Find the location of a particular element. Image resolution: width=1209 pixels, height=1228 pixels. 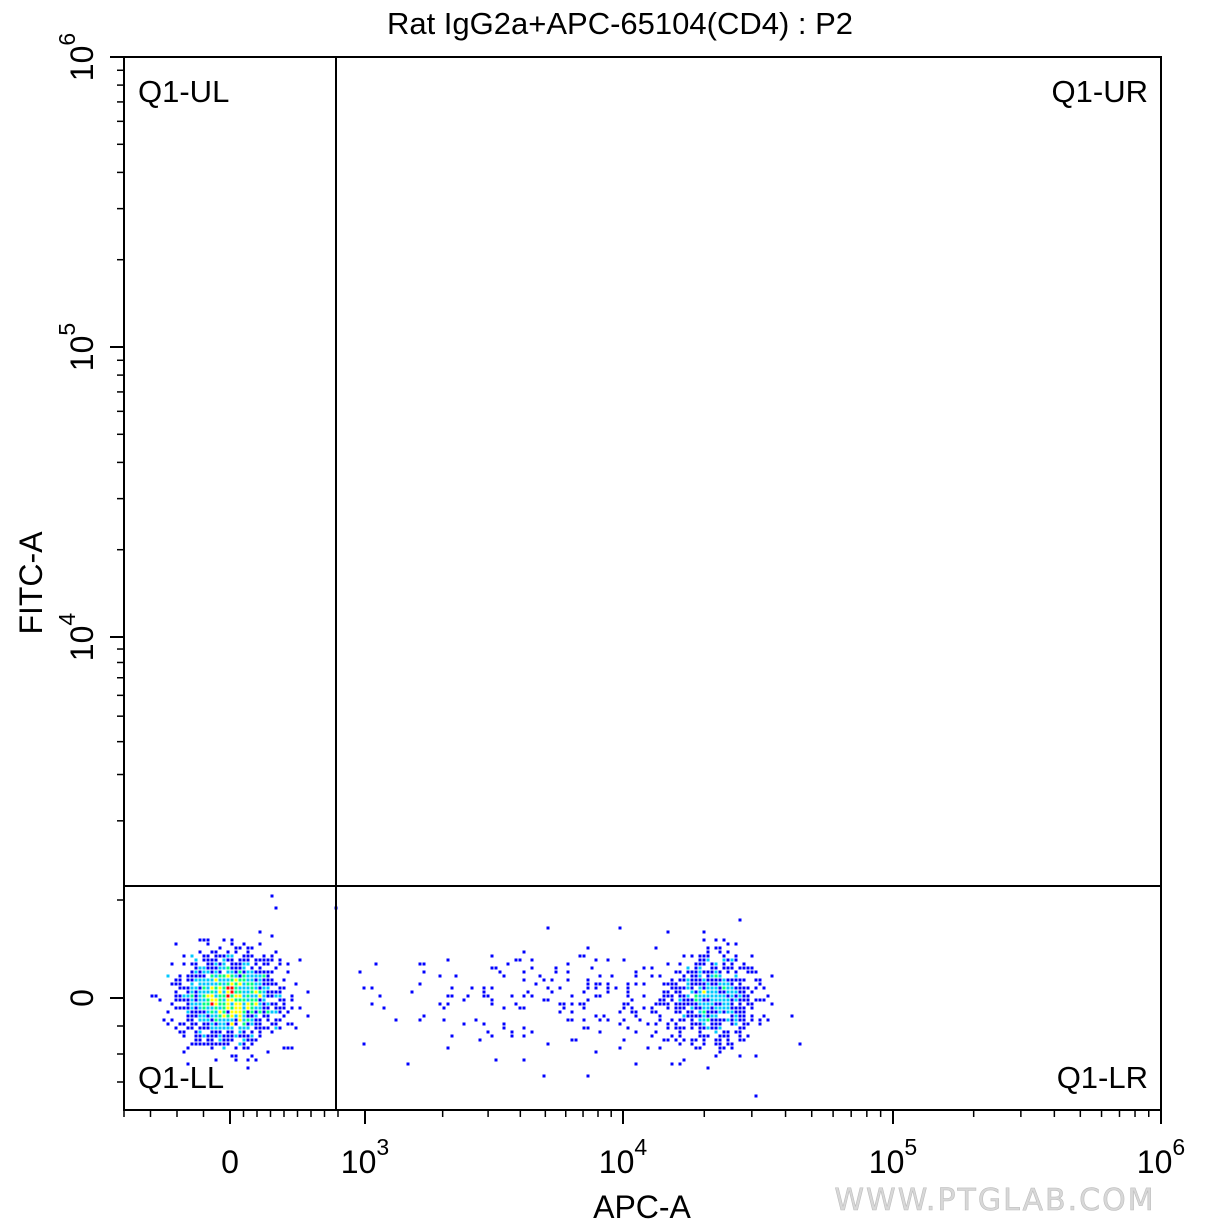

x-tick-label: 105 is located at coordinates (893, 1157).